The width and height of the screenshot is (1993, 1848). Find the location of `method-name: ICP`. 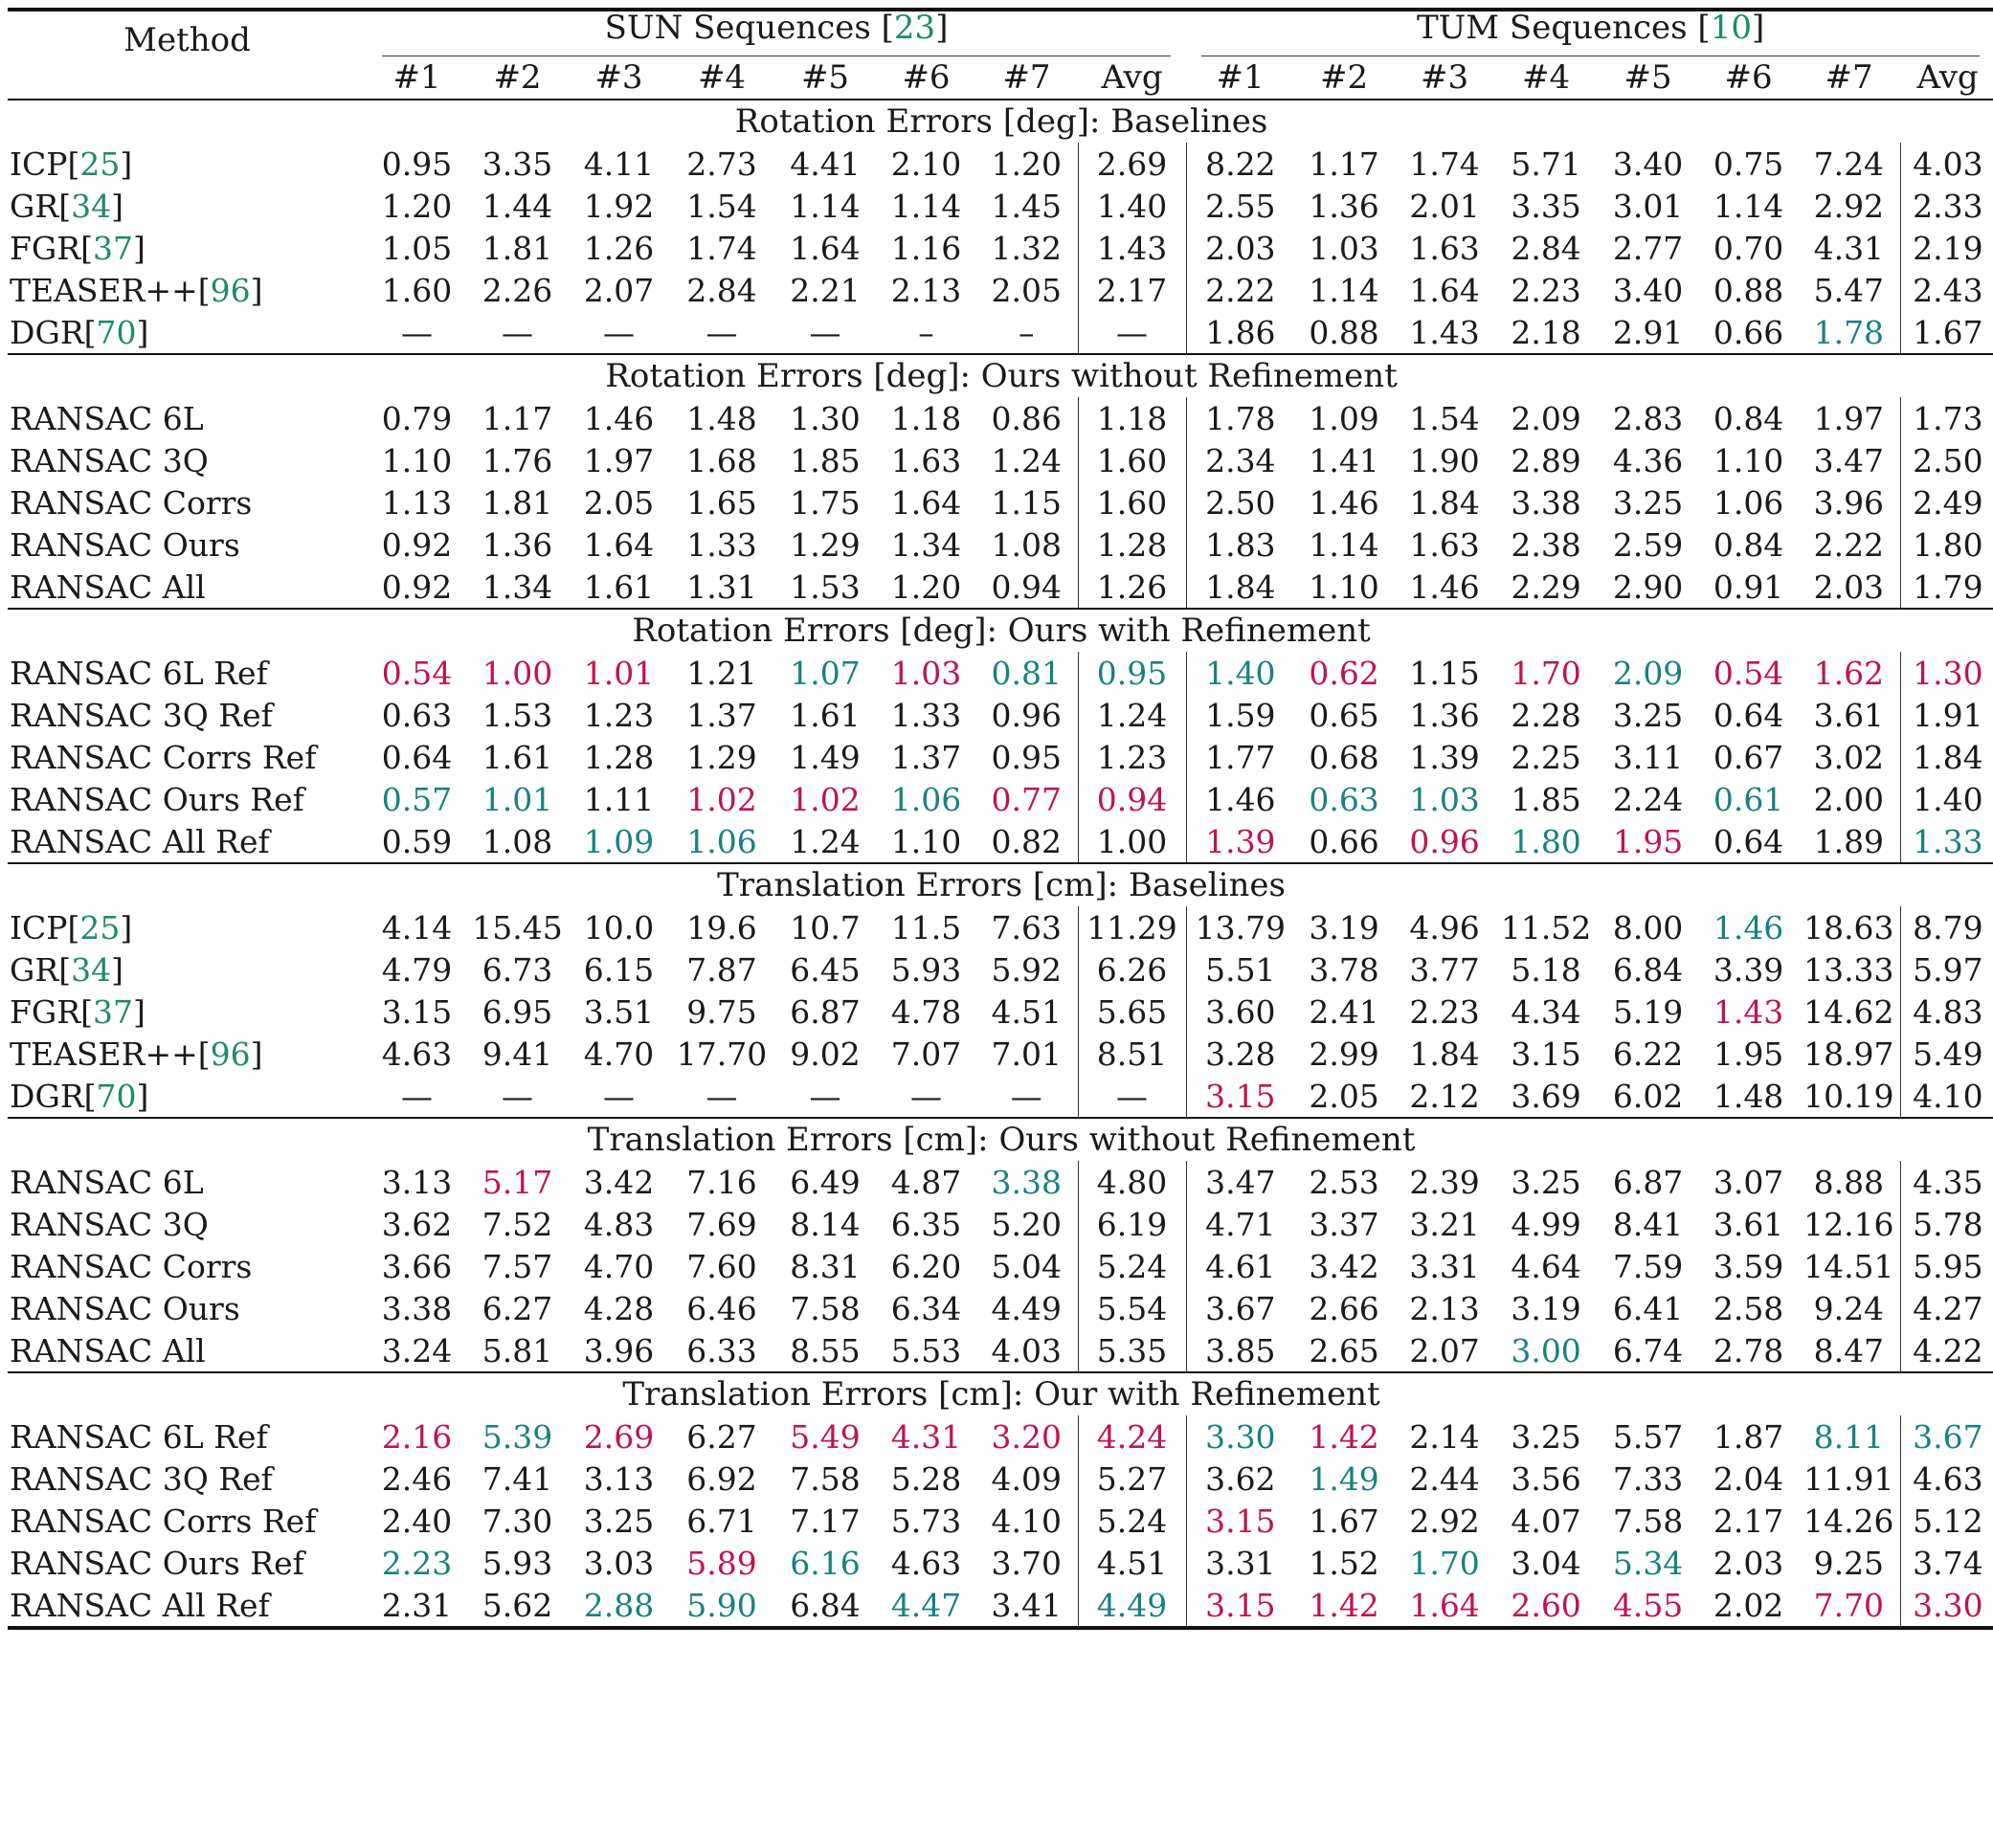

method-name: ICP is located at coordinates (39, 927).